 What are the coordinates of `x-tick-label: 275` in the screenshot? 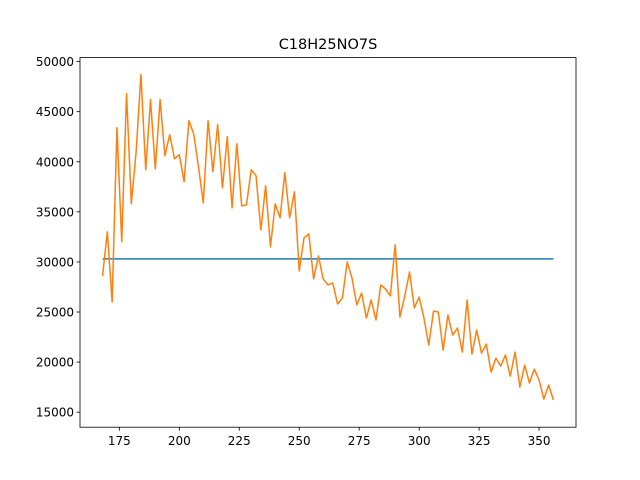 It's located at (359, 441).